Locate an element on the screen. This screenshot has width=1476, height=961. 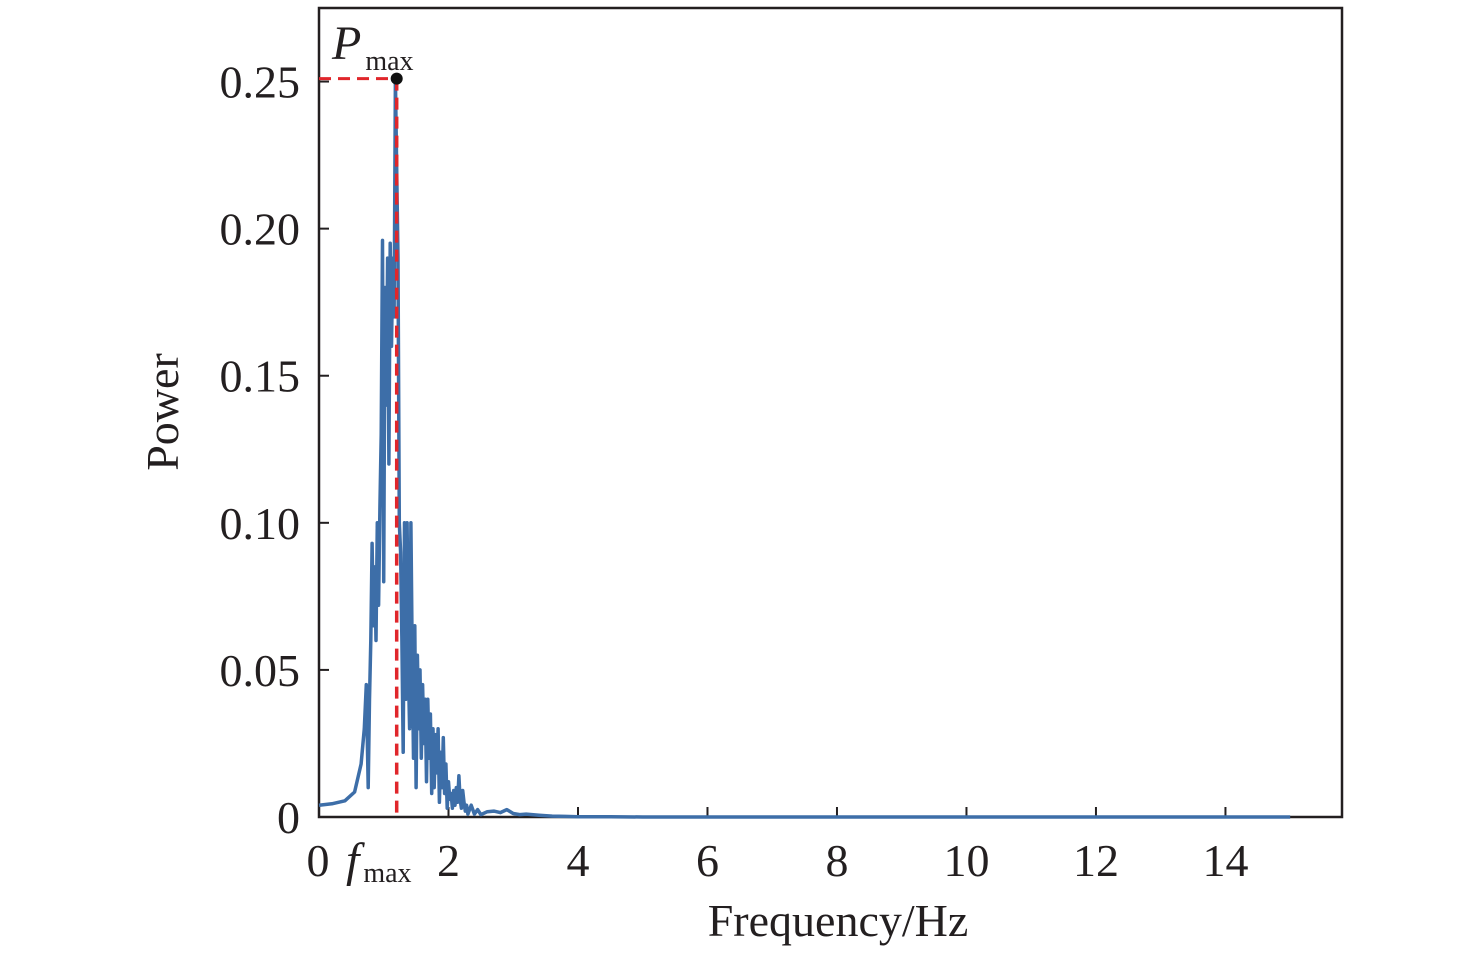
y-axis-label: Power is located at coordinates (162, 412).